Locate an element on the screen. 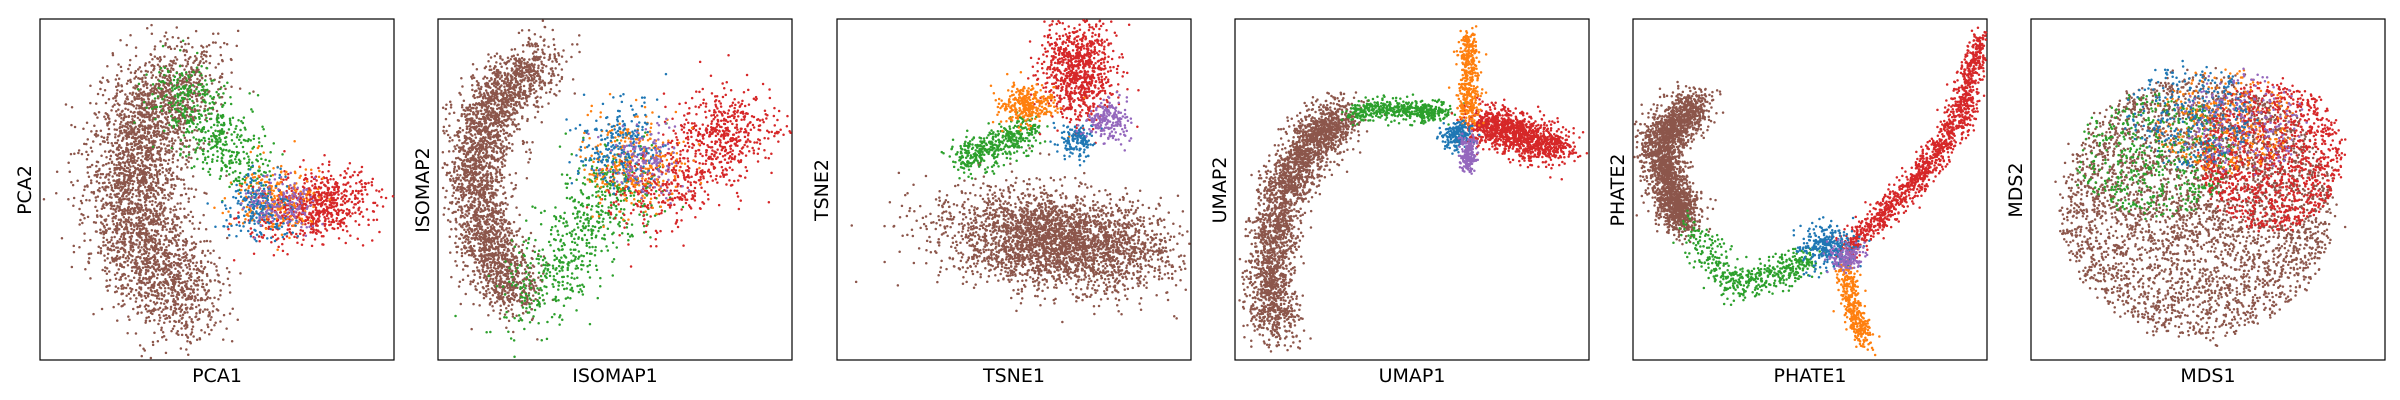 This screenshot has height=400, width=2400. umap-orange-points is located at coordinates (1467, 77).